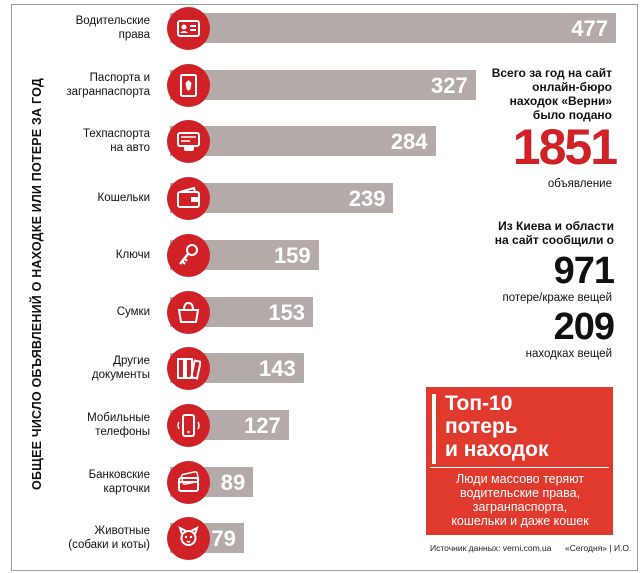  What do you see at coordinates (262, 425) in the screenshot?
I see `bar-value-label: 127` at bounding box center [262, 425].